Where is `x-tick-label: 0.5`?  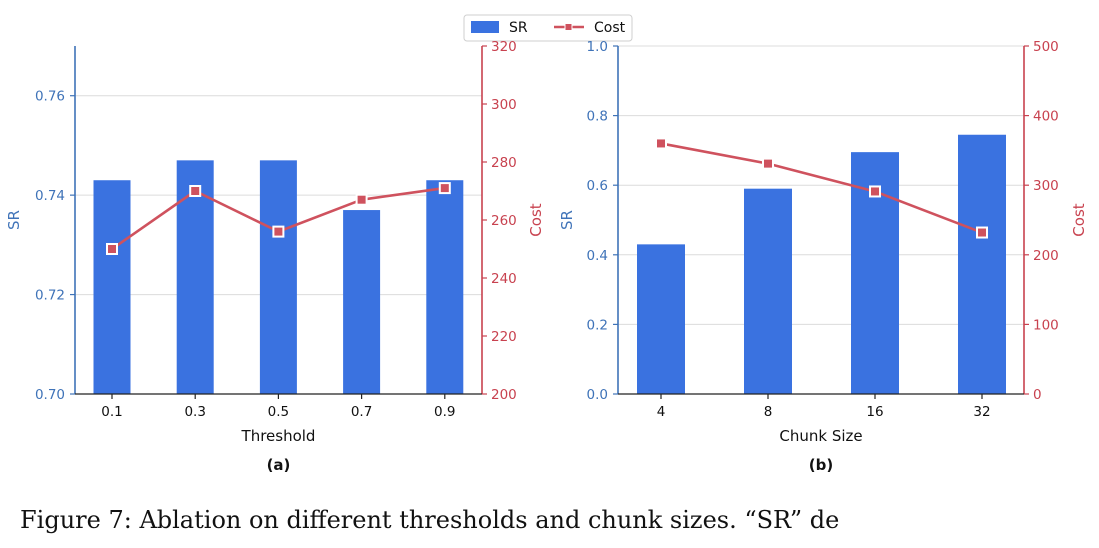 x-tick-label: 0.5 is located at coordinates (278, 412).